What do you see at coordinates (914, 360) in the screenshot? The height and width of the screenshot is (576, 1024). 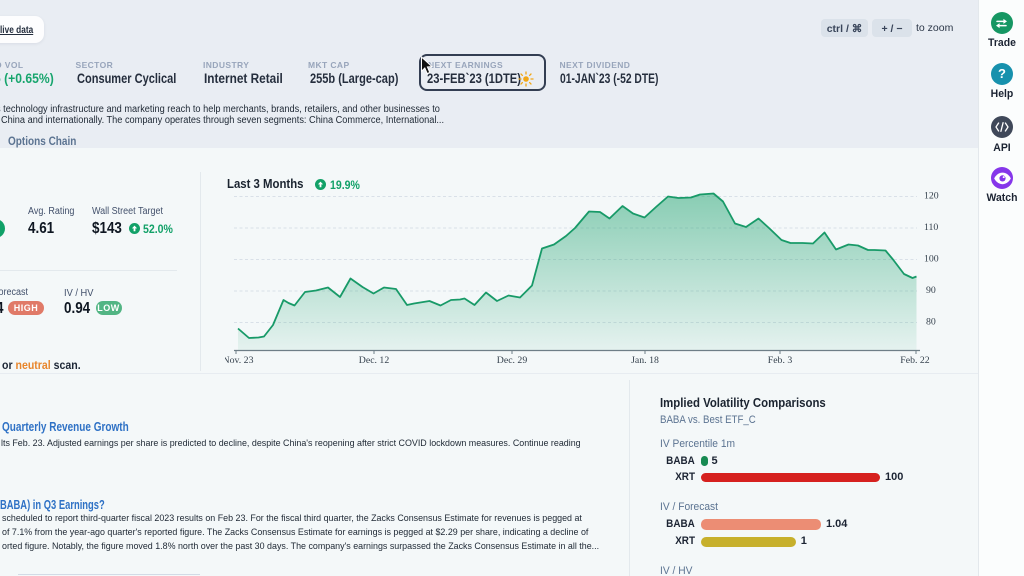 I see `svg-text: Feb. 22` at bounding box center [914, 360].